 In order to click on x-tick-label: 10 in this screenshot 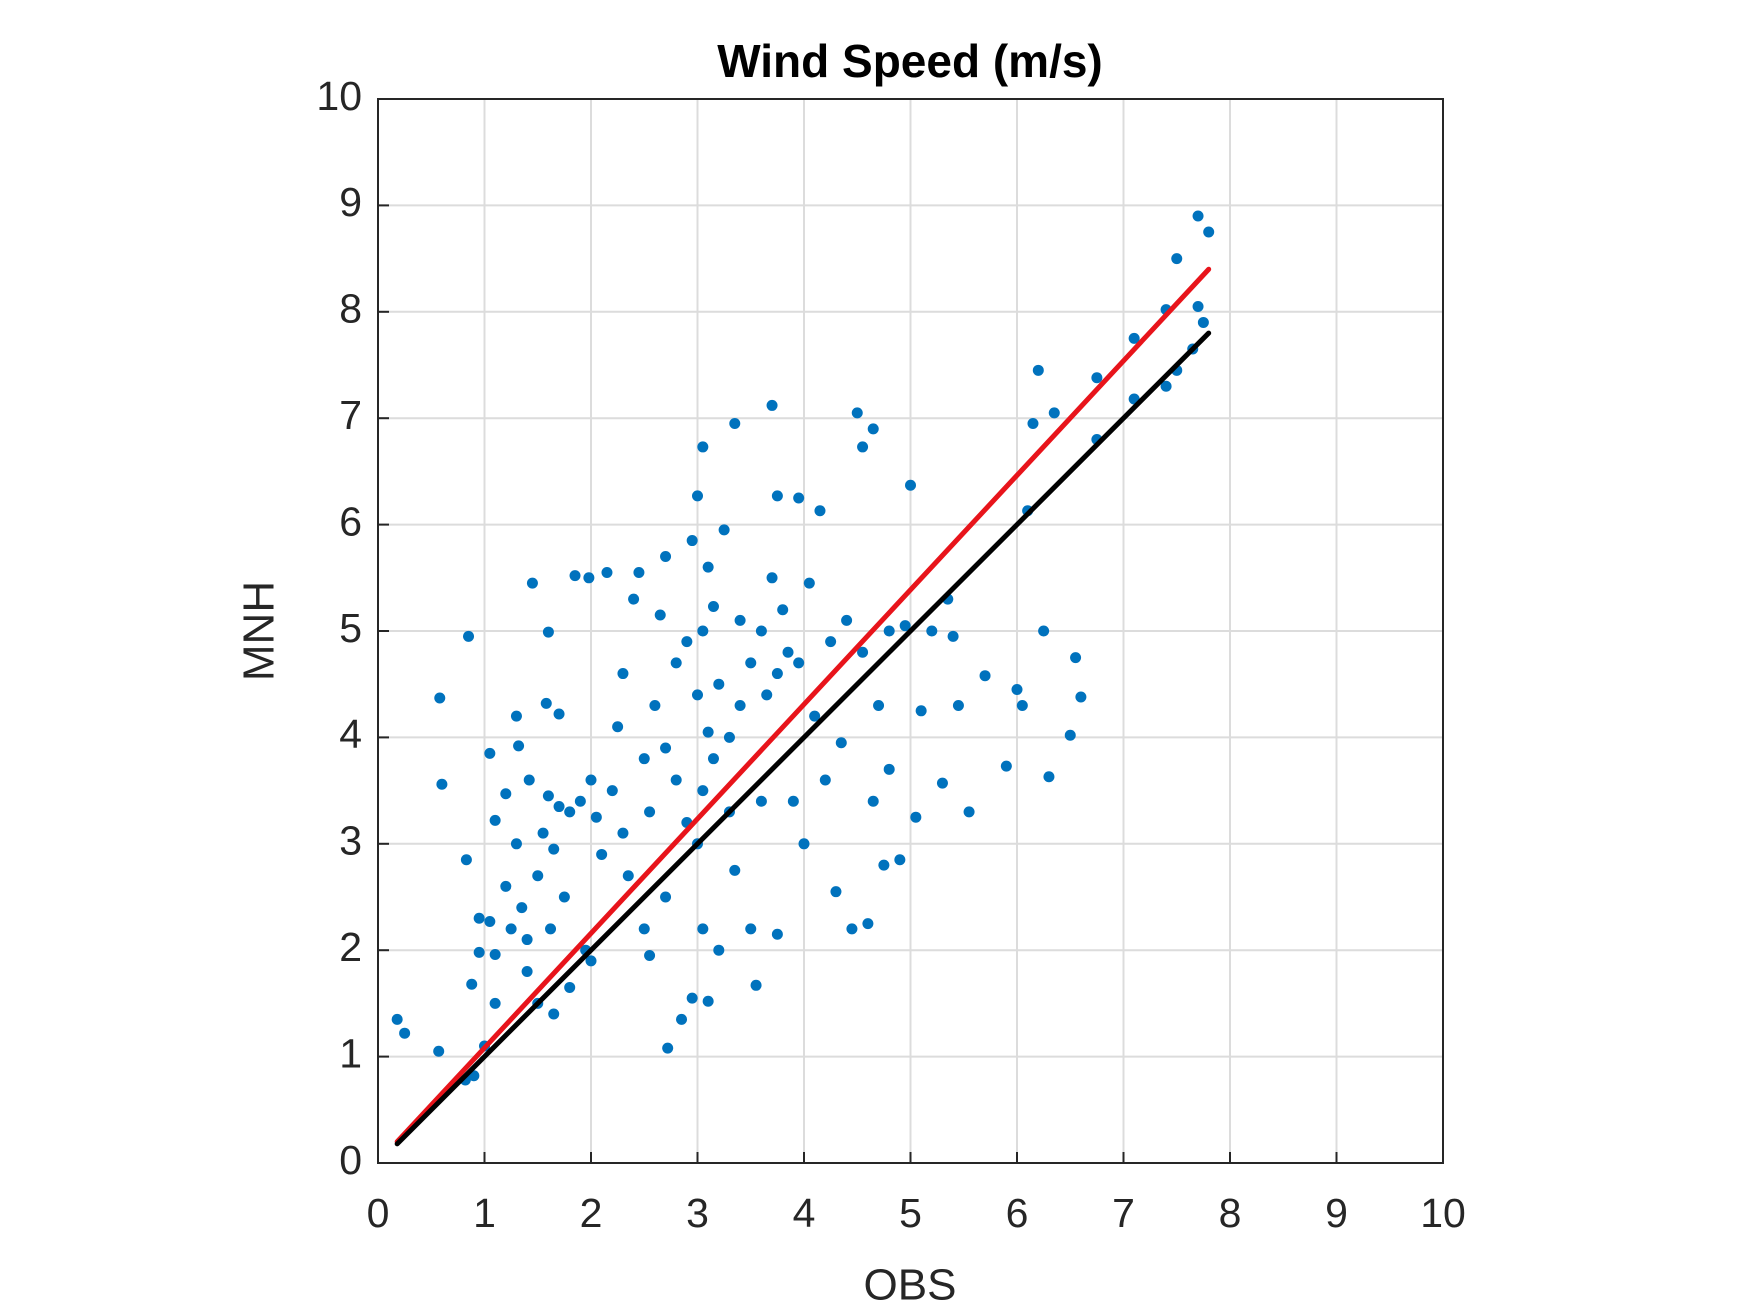, I will do `click(1443, 1213)`.